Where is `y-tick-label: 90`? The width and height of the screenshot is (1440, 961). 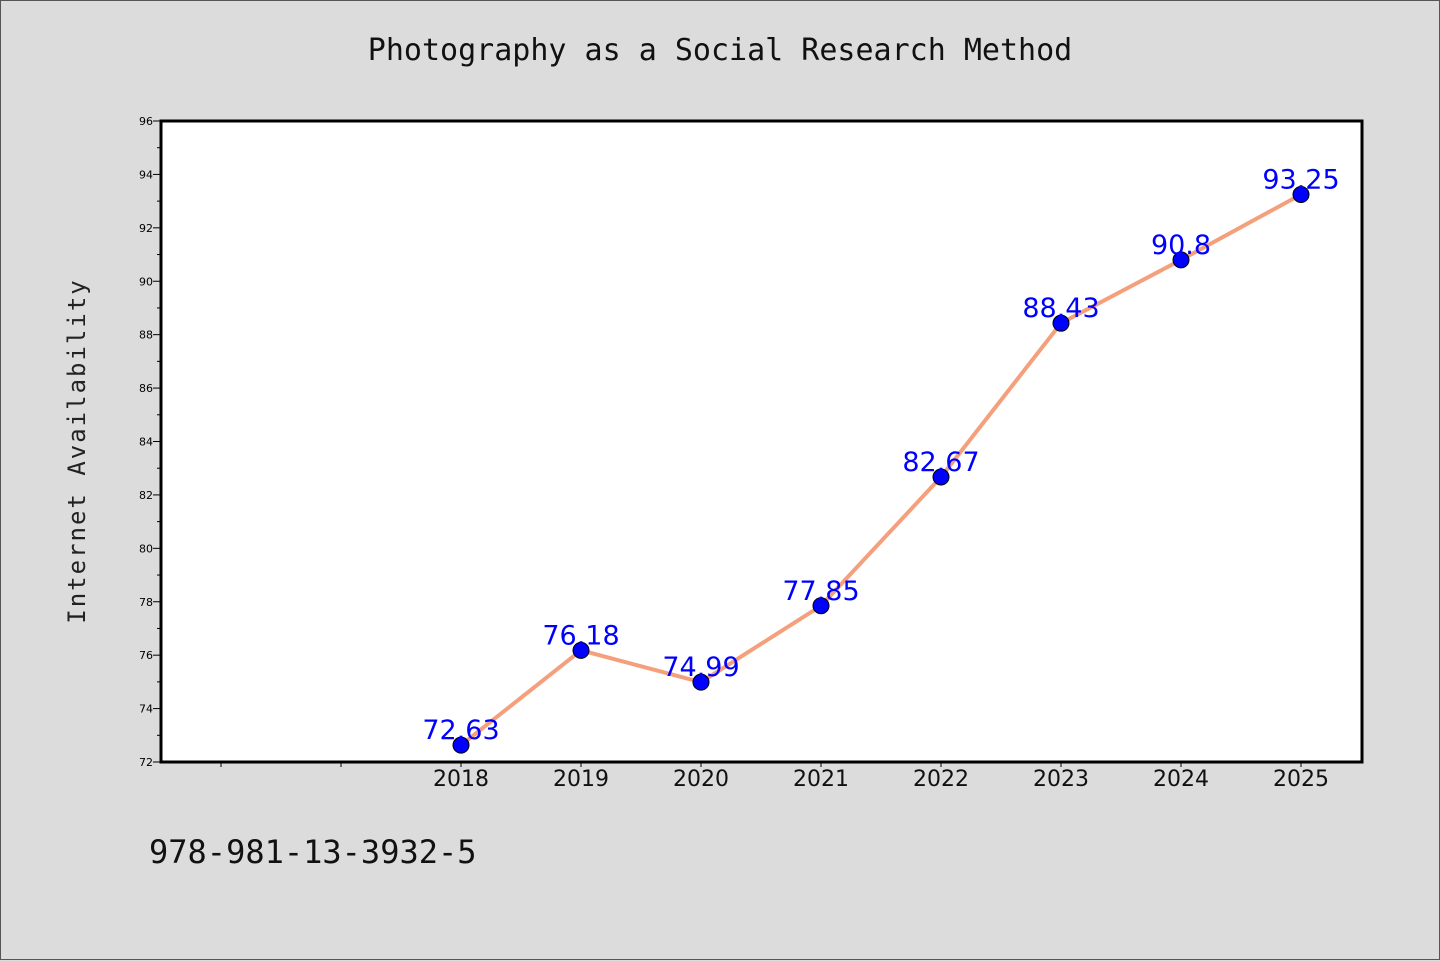 y-tick-label: 90 is located at coordinates (146, 281).